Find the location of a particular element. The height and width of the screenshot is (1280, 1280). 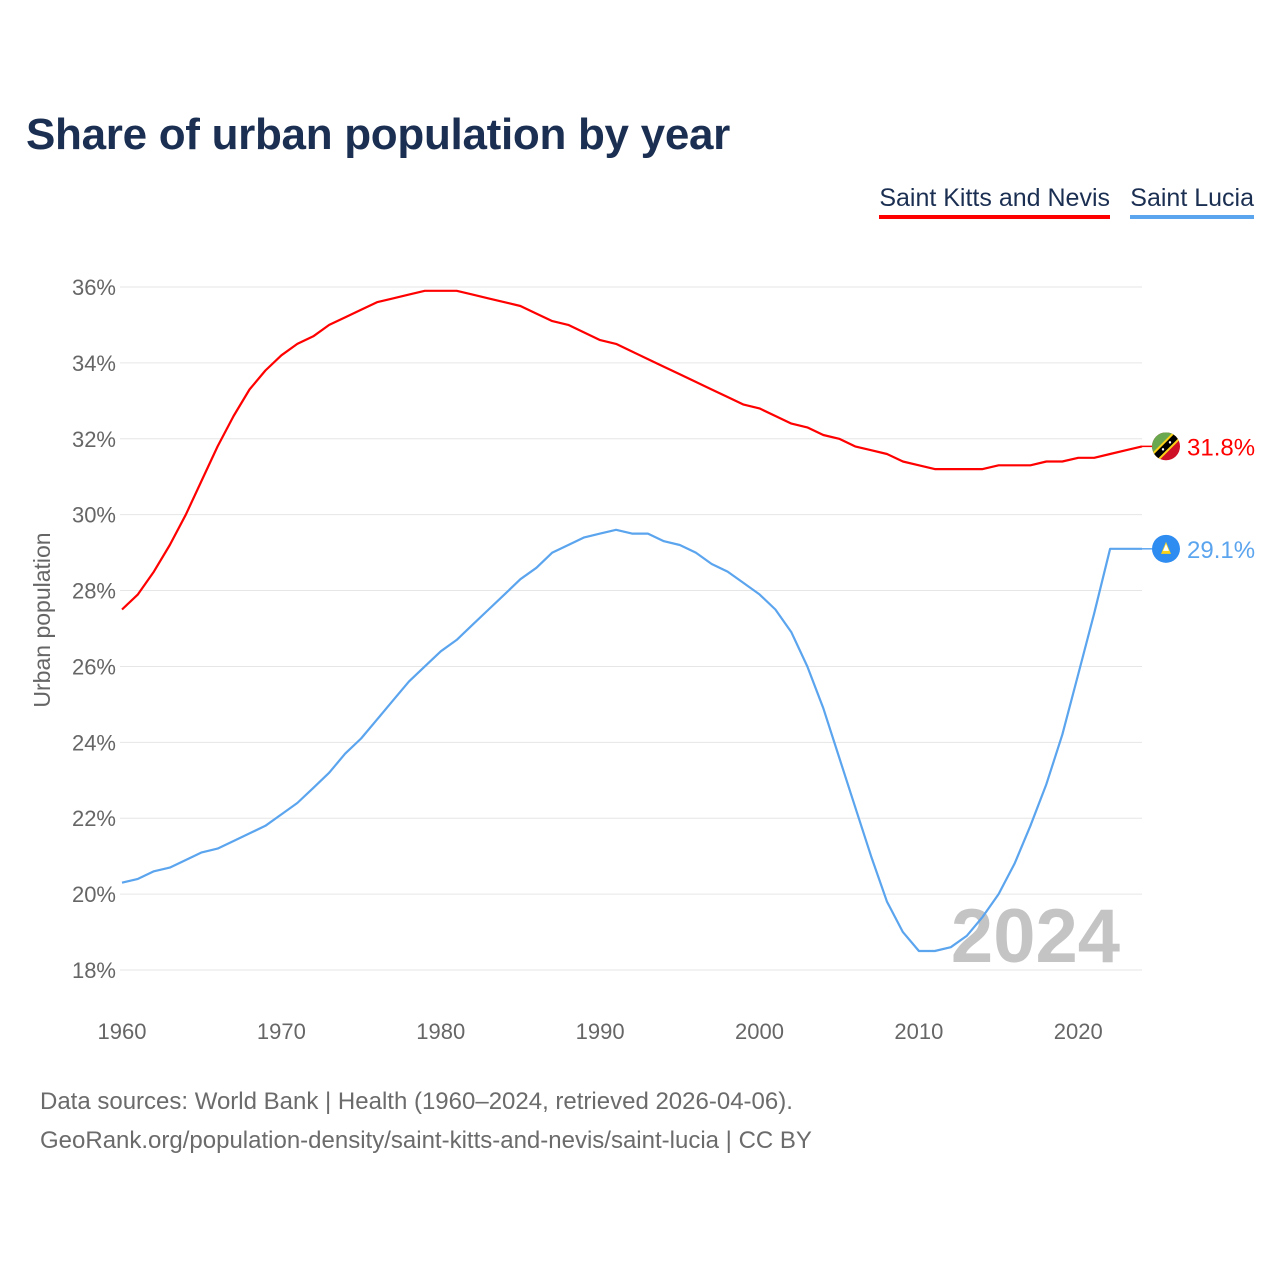

y-tick-label: 18% is located at coordinates (94, 970).